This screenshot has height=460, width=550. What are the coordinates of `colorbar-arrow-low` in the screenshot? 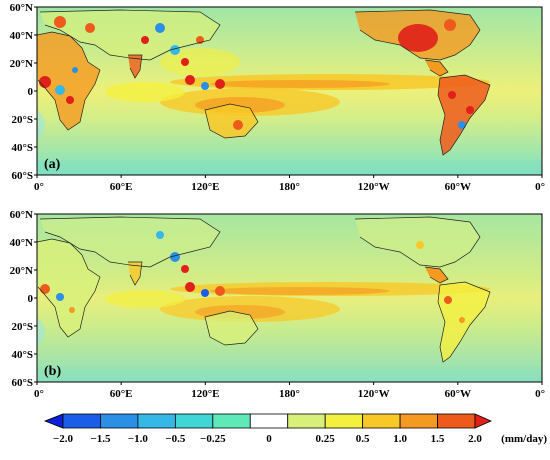 It's located at (53, 421).